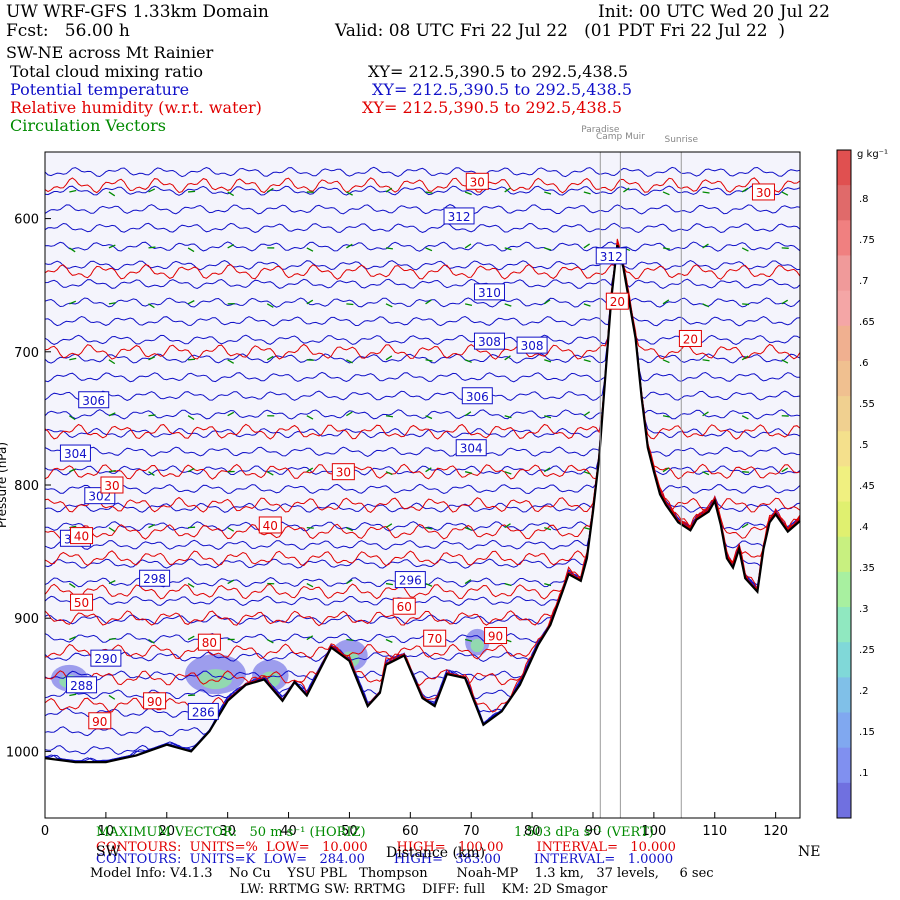 Image resolution: width=900 pixels, height=900 pixels. I want to click on x-tick-label: 20, so click(167, 831).